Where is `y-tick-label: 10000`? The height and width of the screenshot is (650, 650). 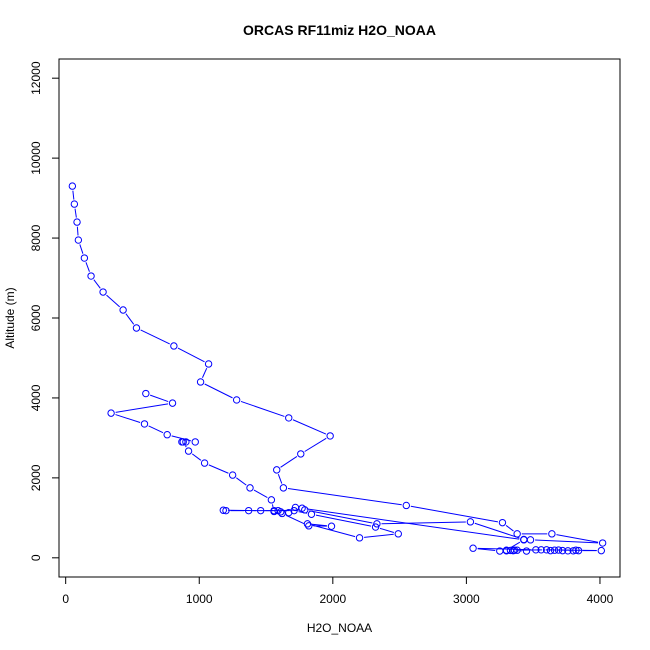 y-tick-label: 10000 is located at coordinates (36, 158).